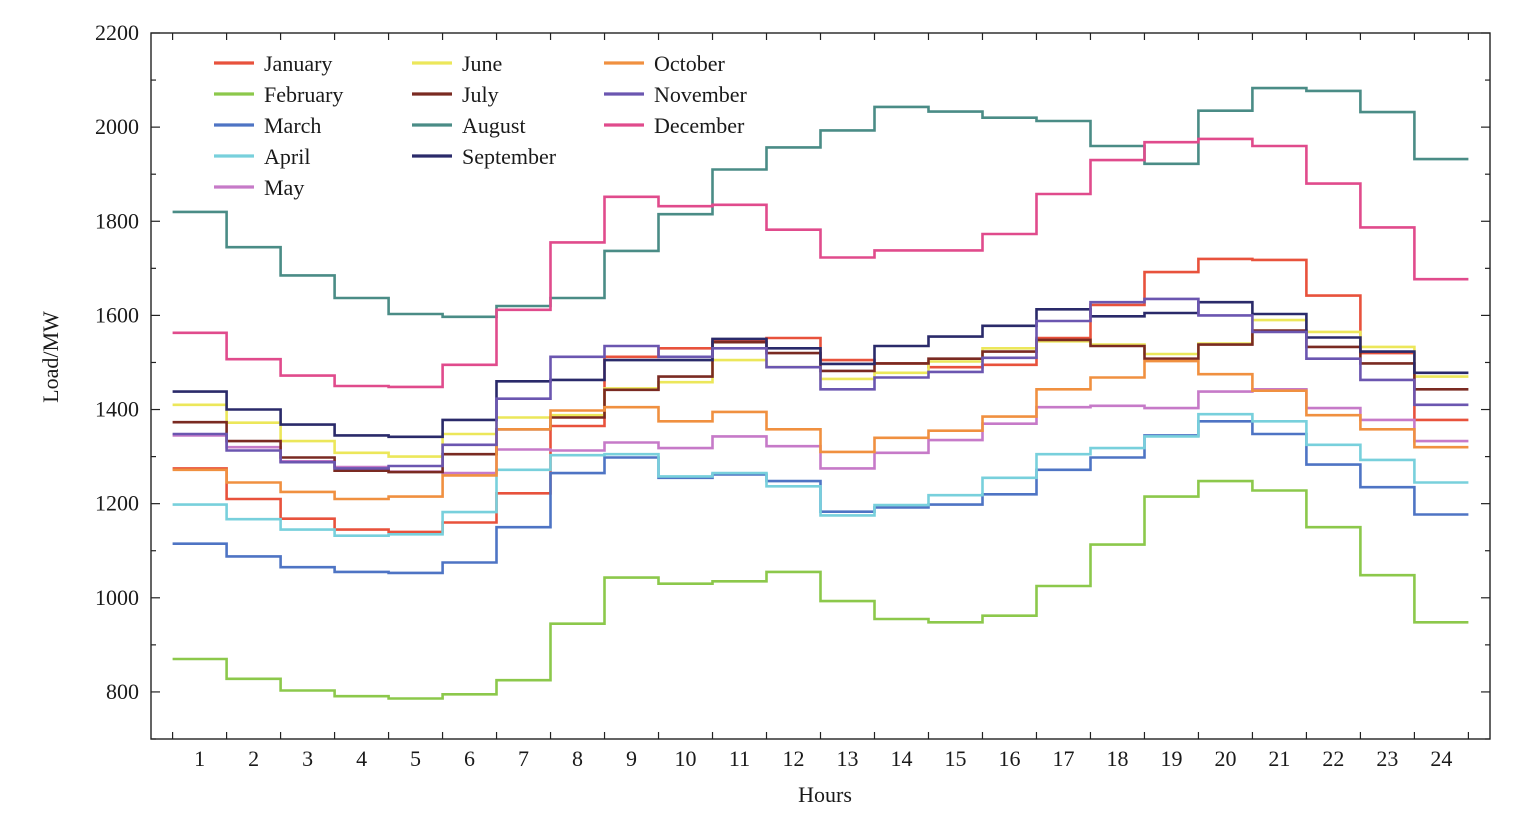 The height and width of the screenshot is (815, 1527). What do you see at coordinates (457, 63) in the screenshot?
I see `legend-item-june: June` at bounding box center [457, 63].